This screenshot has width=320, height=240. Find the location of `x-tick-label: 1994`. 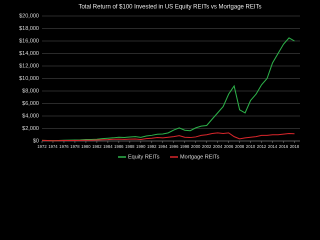

x-tick-label: 1994 is located at coordinates (163, 146).